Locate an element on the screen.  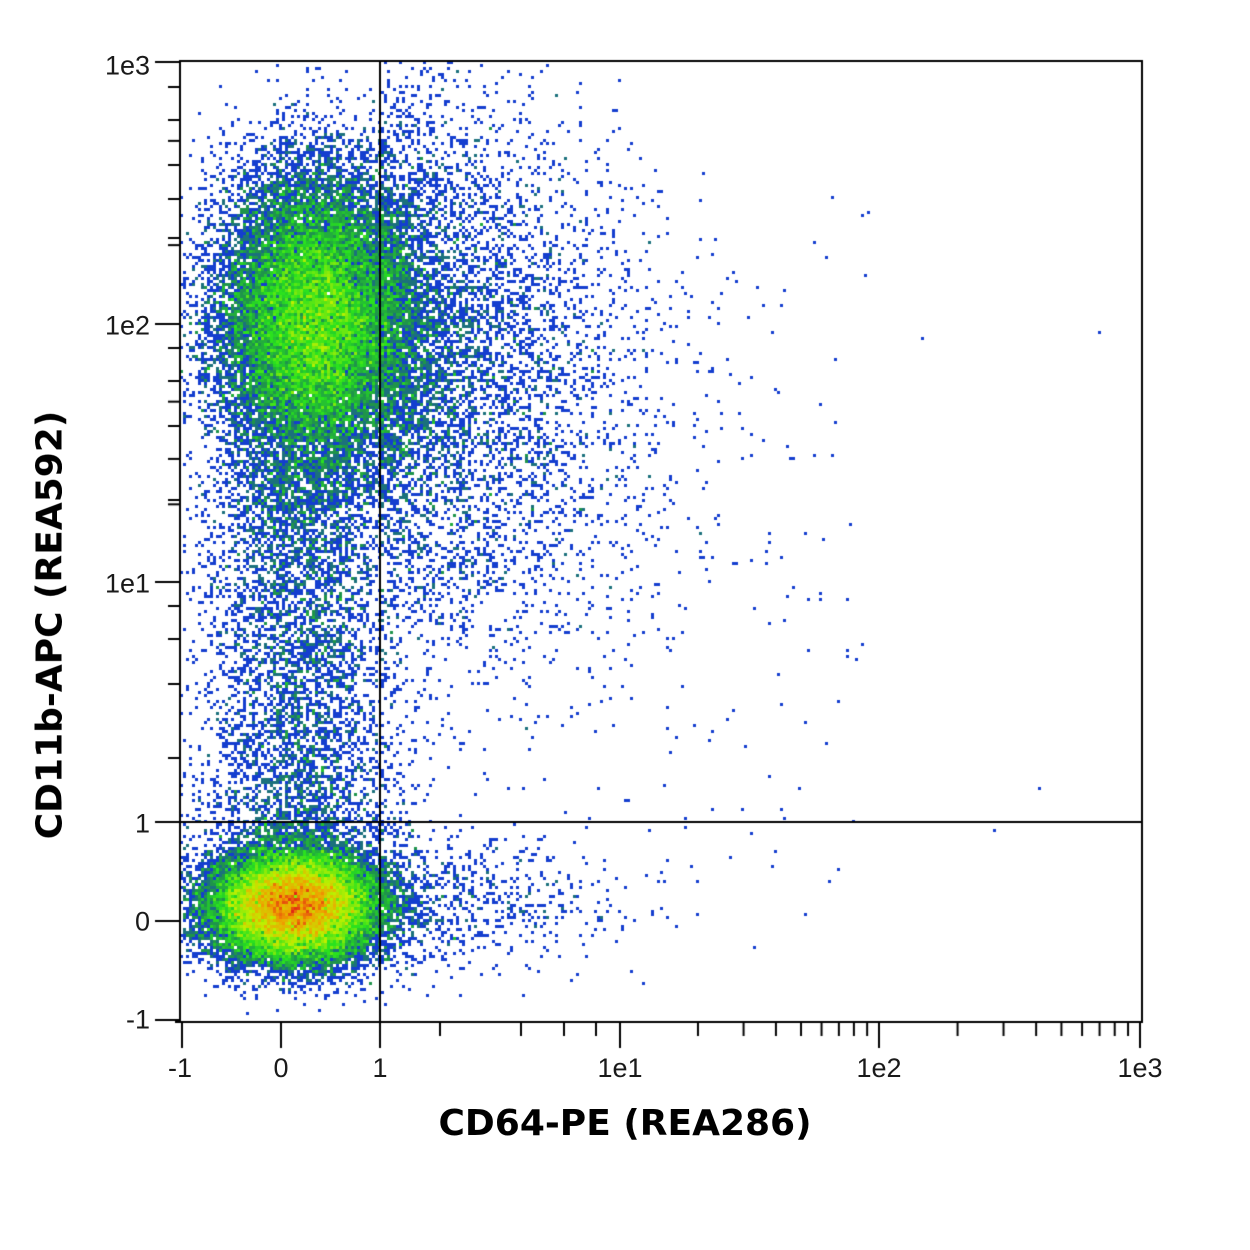
x-tick-1e2: 1e2 is located at coordinates (879, 1068).